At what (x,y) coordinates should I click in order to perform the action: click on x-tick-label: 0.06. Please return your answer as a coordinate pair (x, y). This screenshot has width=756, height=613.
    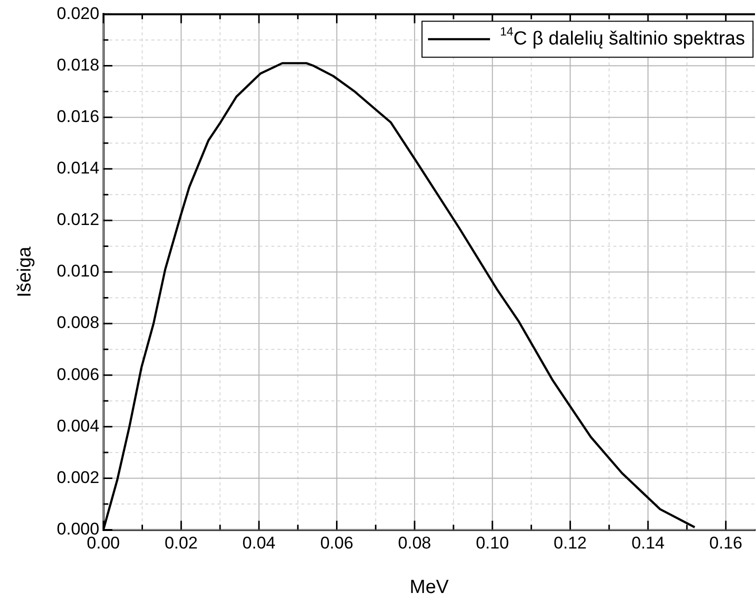
    Looking at the image, I should click on (337, 543).